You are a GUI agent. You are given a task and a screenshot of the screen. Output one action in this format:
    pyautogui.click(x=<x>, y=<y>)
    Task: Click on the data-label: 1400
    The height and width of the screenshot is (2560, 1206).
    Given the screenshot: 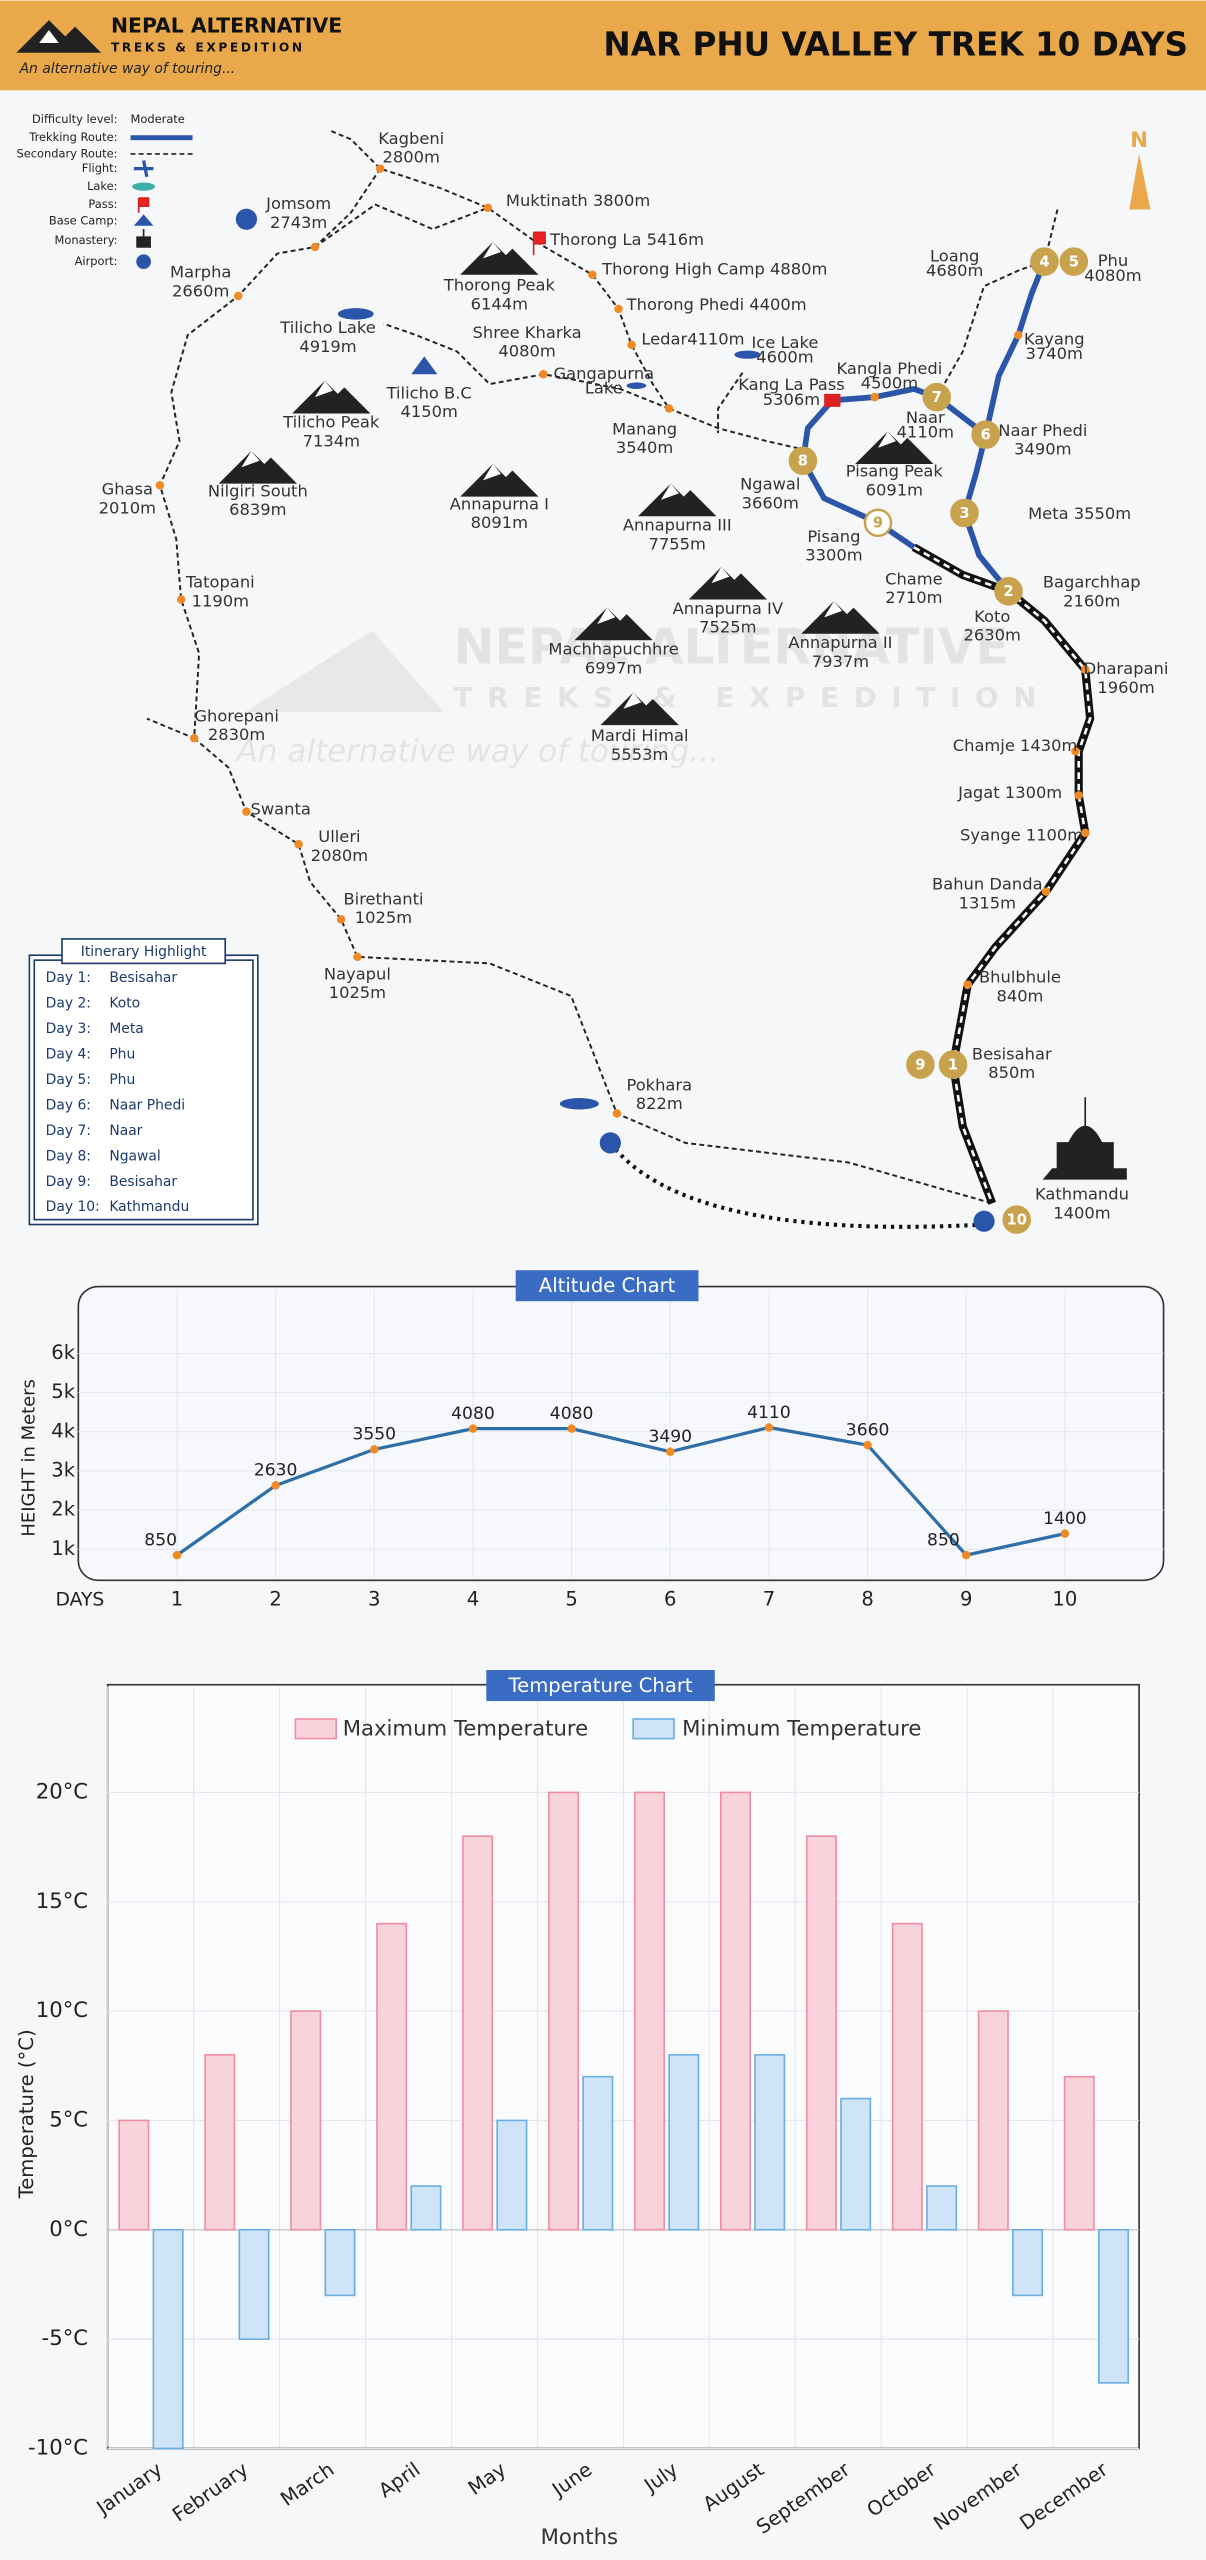 What is the action you would take?
    pyautogui.click(x=1065, y=1519)
    